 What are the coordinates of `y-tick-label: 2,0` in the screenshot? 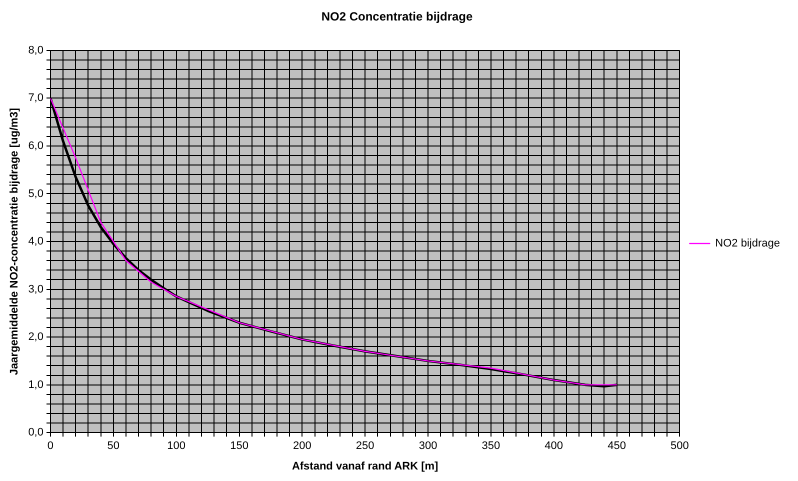 It's located at (36, 337).